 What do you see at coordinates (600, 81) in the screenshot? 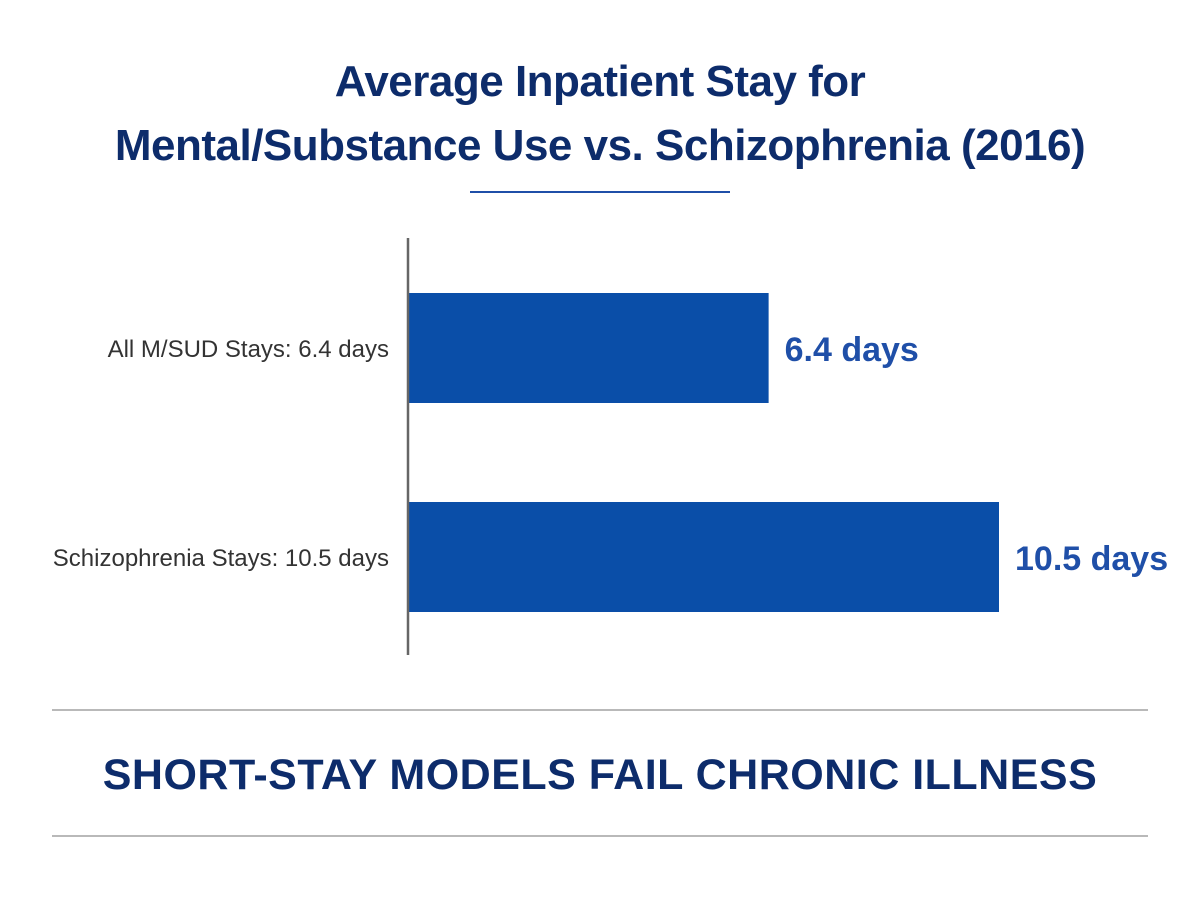
I see `chart-title-line-1: Average Inpatient Stay for` at bounding box center [600, 81].